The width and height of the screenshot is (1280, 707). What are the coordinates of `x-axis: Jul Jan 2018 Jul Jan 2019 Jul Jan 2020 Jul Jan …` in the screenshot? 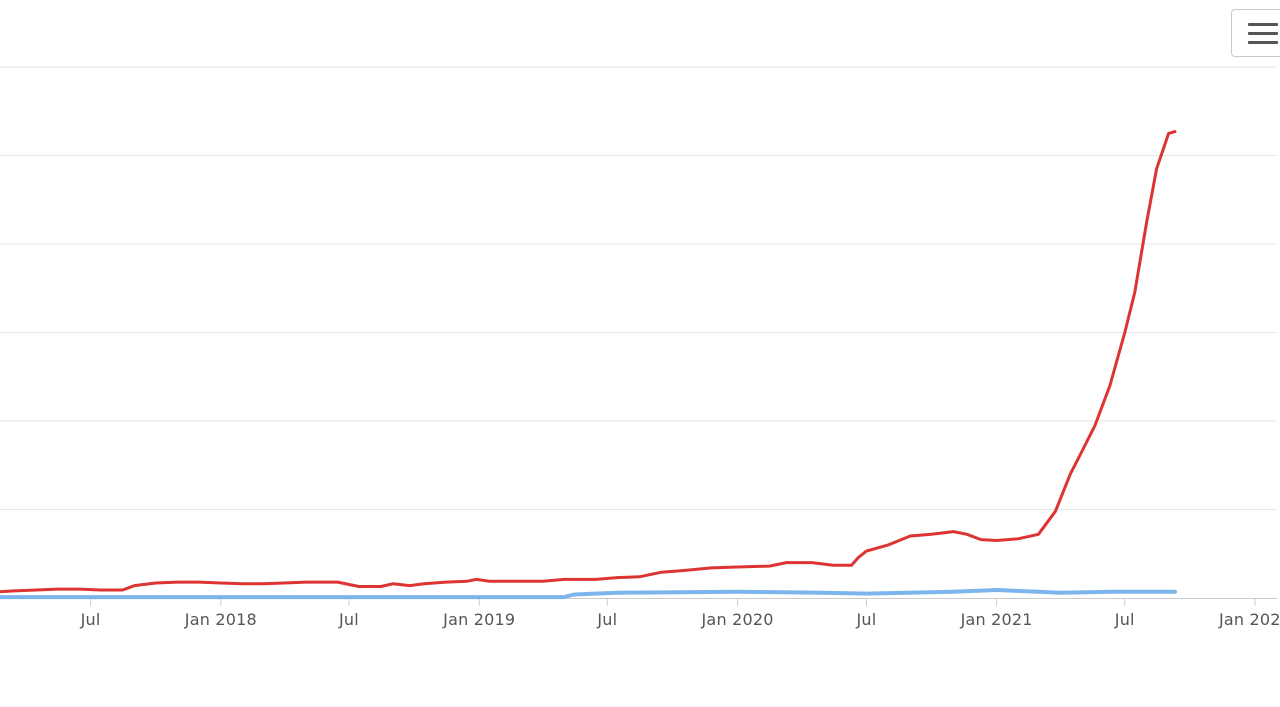 It's located at (640, 613).